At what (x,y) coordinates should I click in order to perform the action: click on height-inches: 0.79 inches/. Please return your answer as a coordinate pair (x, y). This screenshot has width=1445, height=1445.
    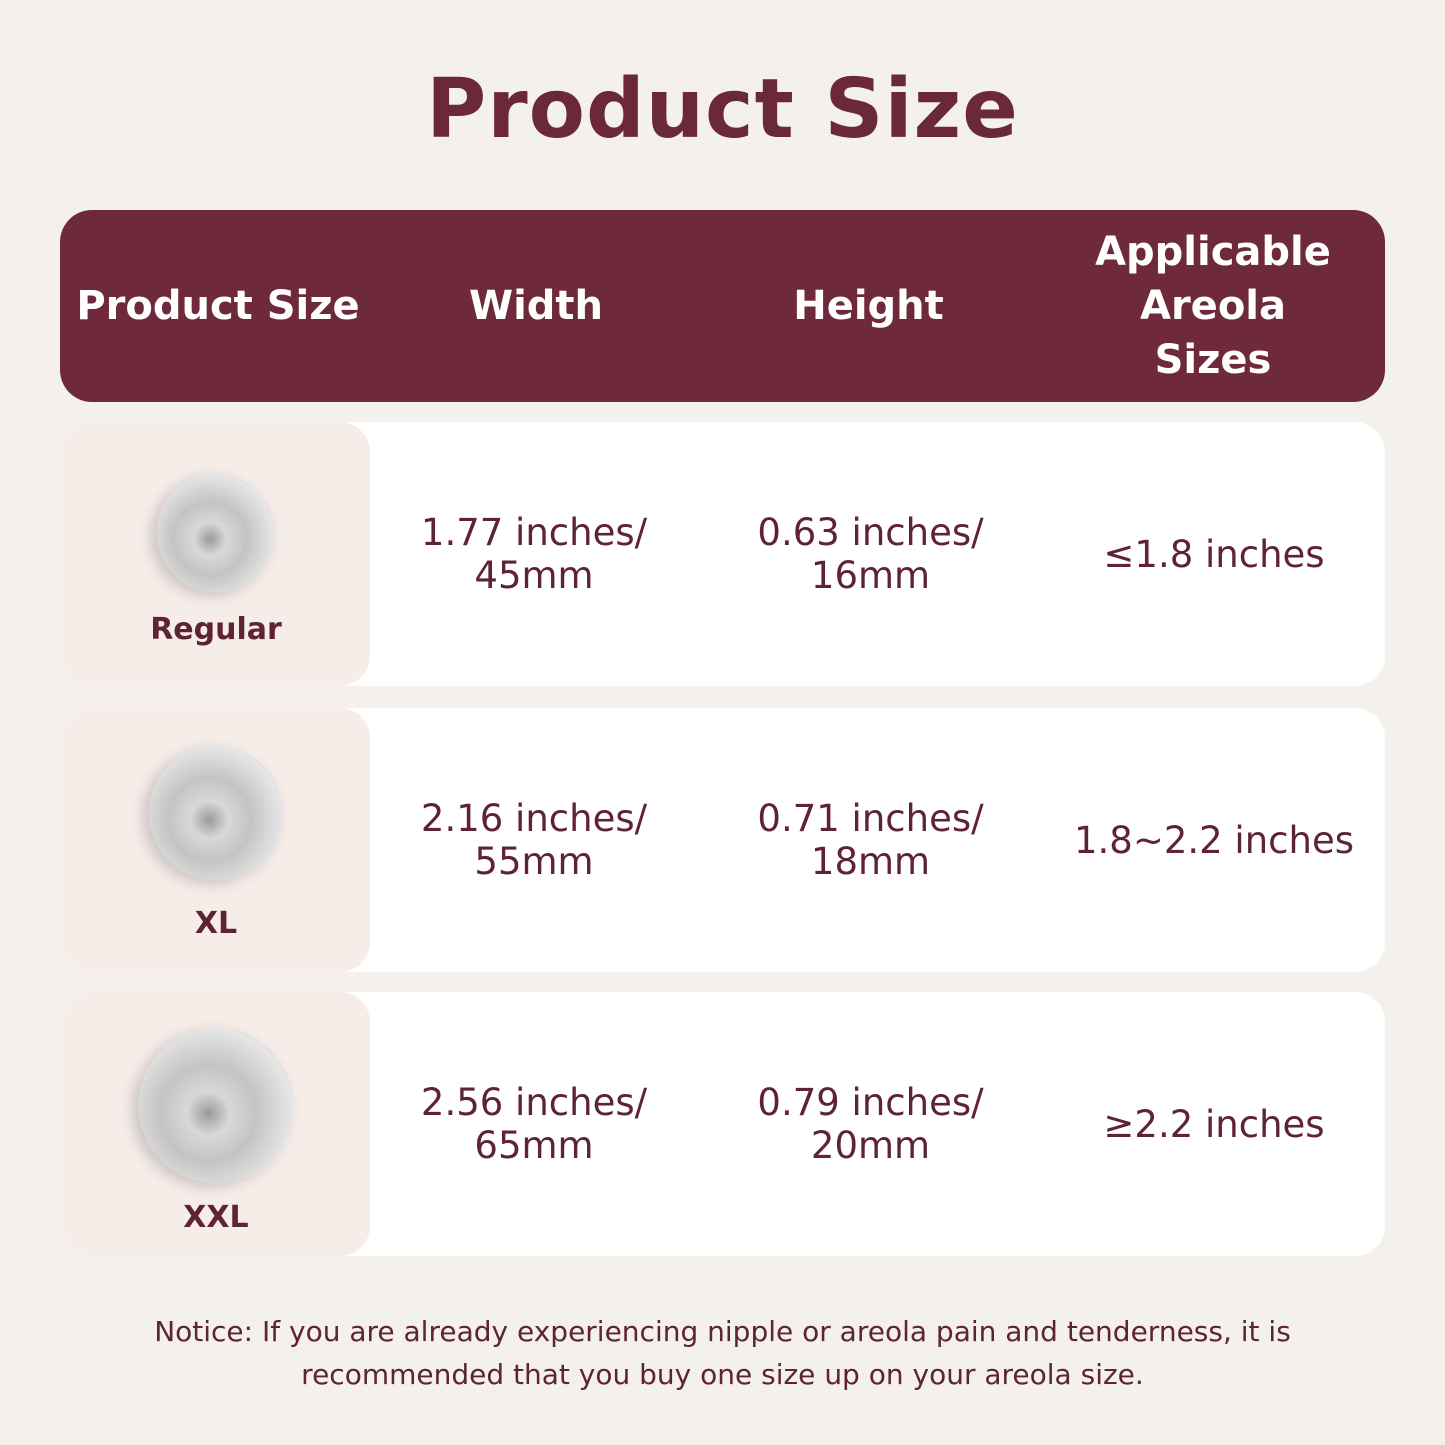
    Looking at the image, I should click on (870, 1102).